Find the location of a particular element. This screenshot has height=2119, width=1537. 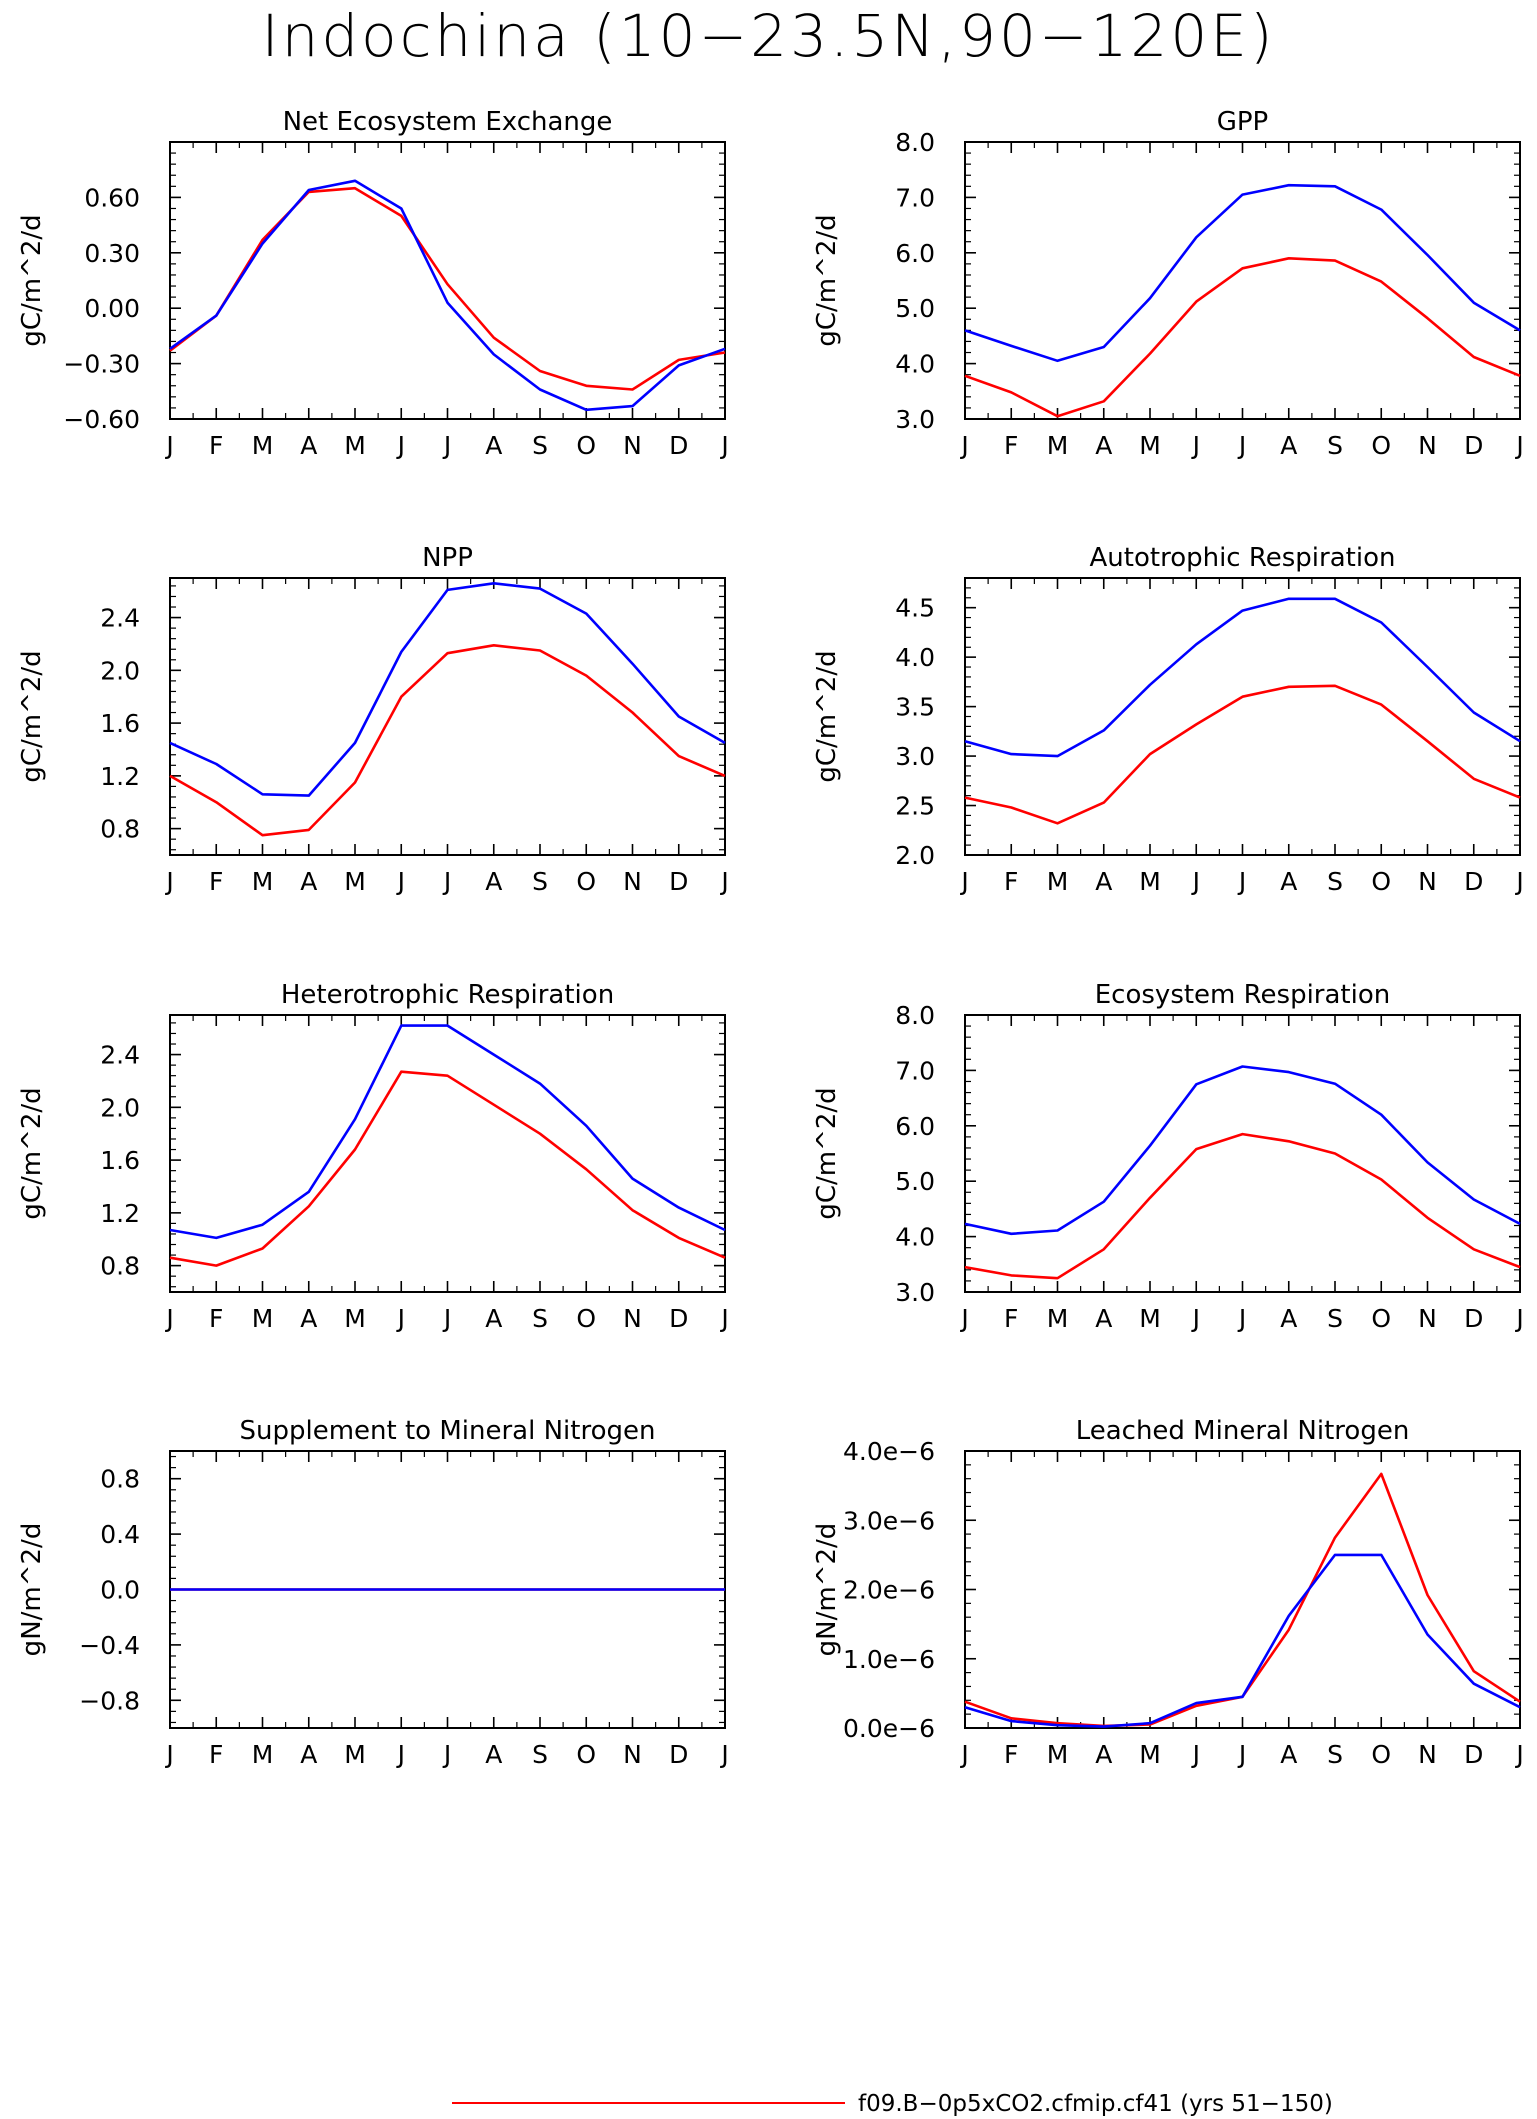

y-tick-label: 0.0e−6 is located at coordinates (889, 1728).